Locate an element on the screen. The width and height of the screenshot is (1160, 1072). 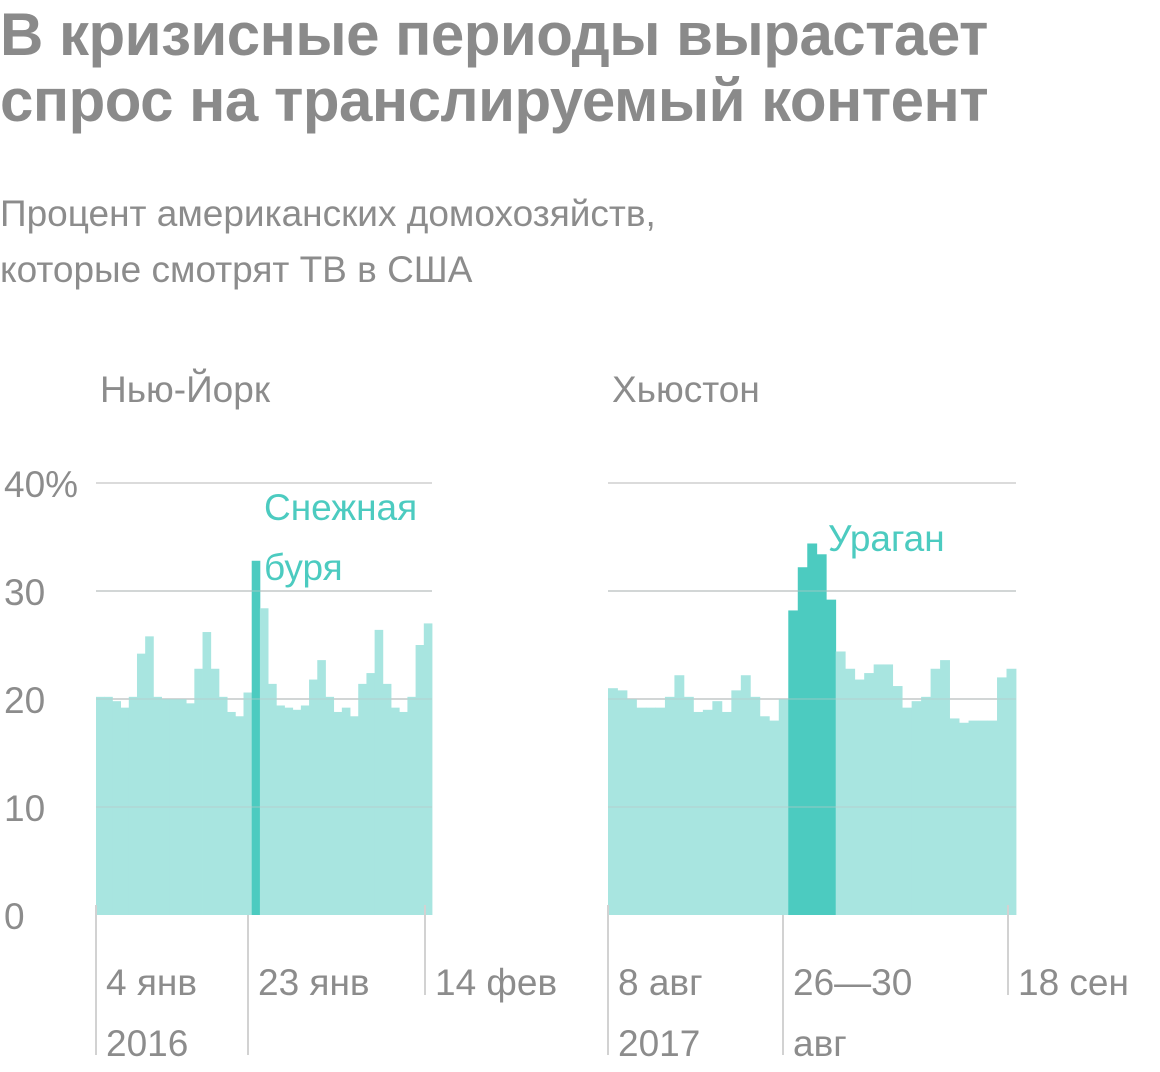
x-tick-label-line2: 2016 is located at coordinates (147, 1043).